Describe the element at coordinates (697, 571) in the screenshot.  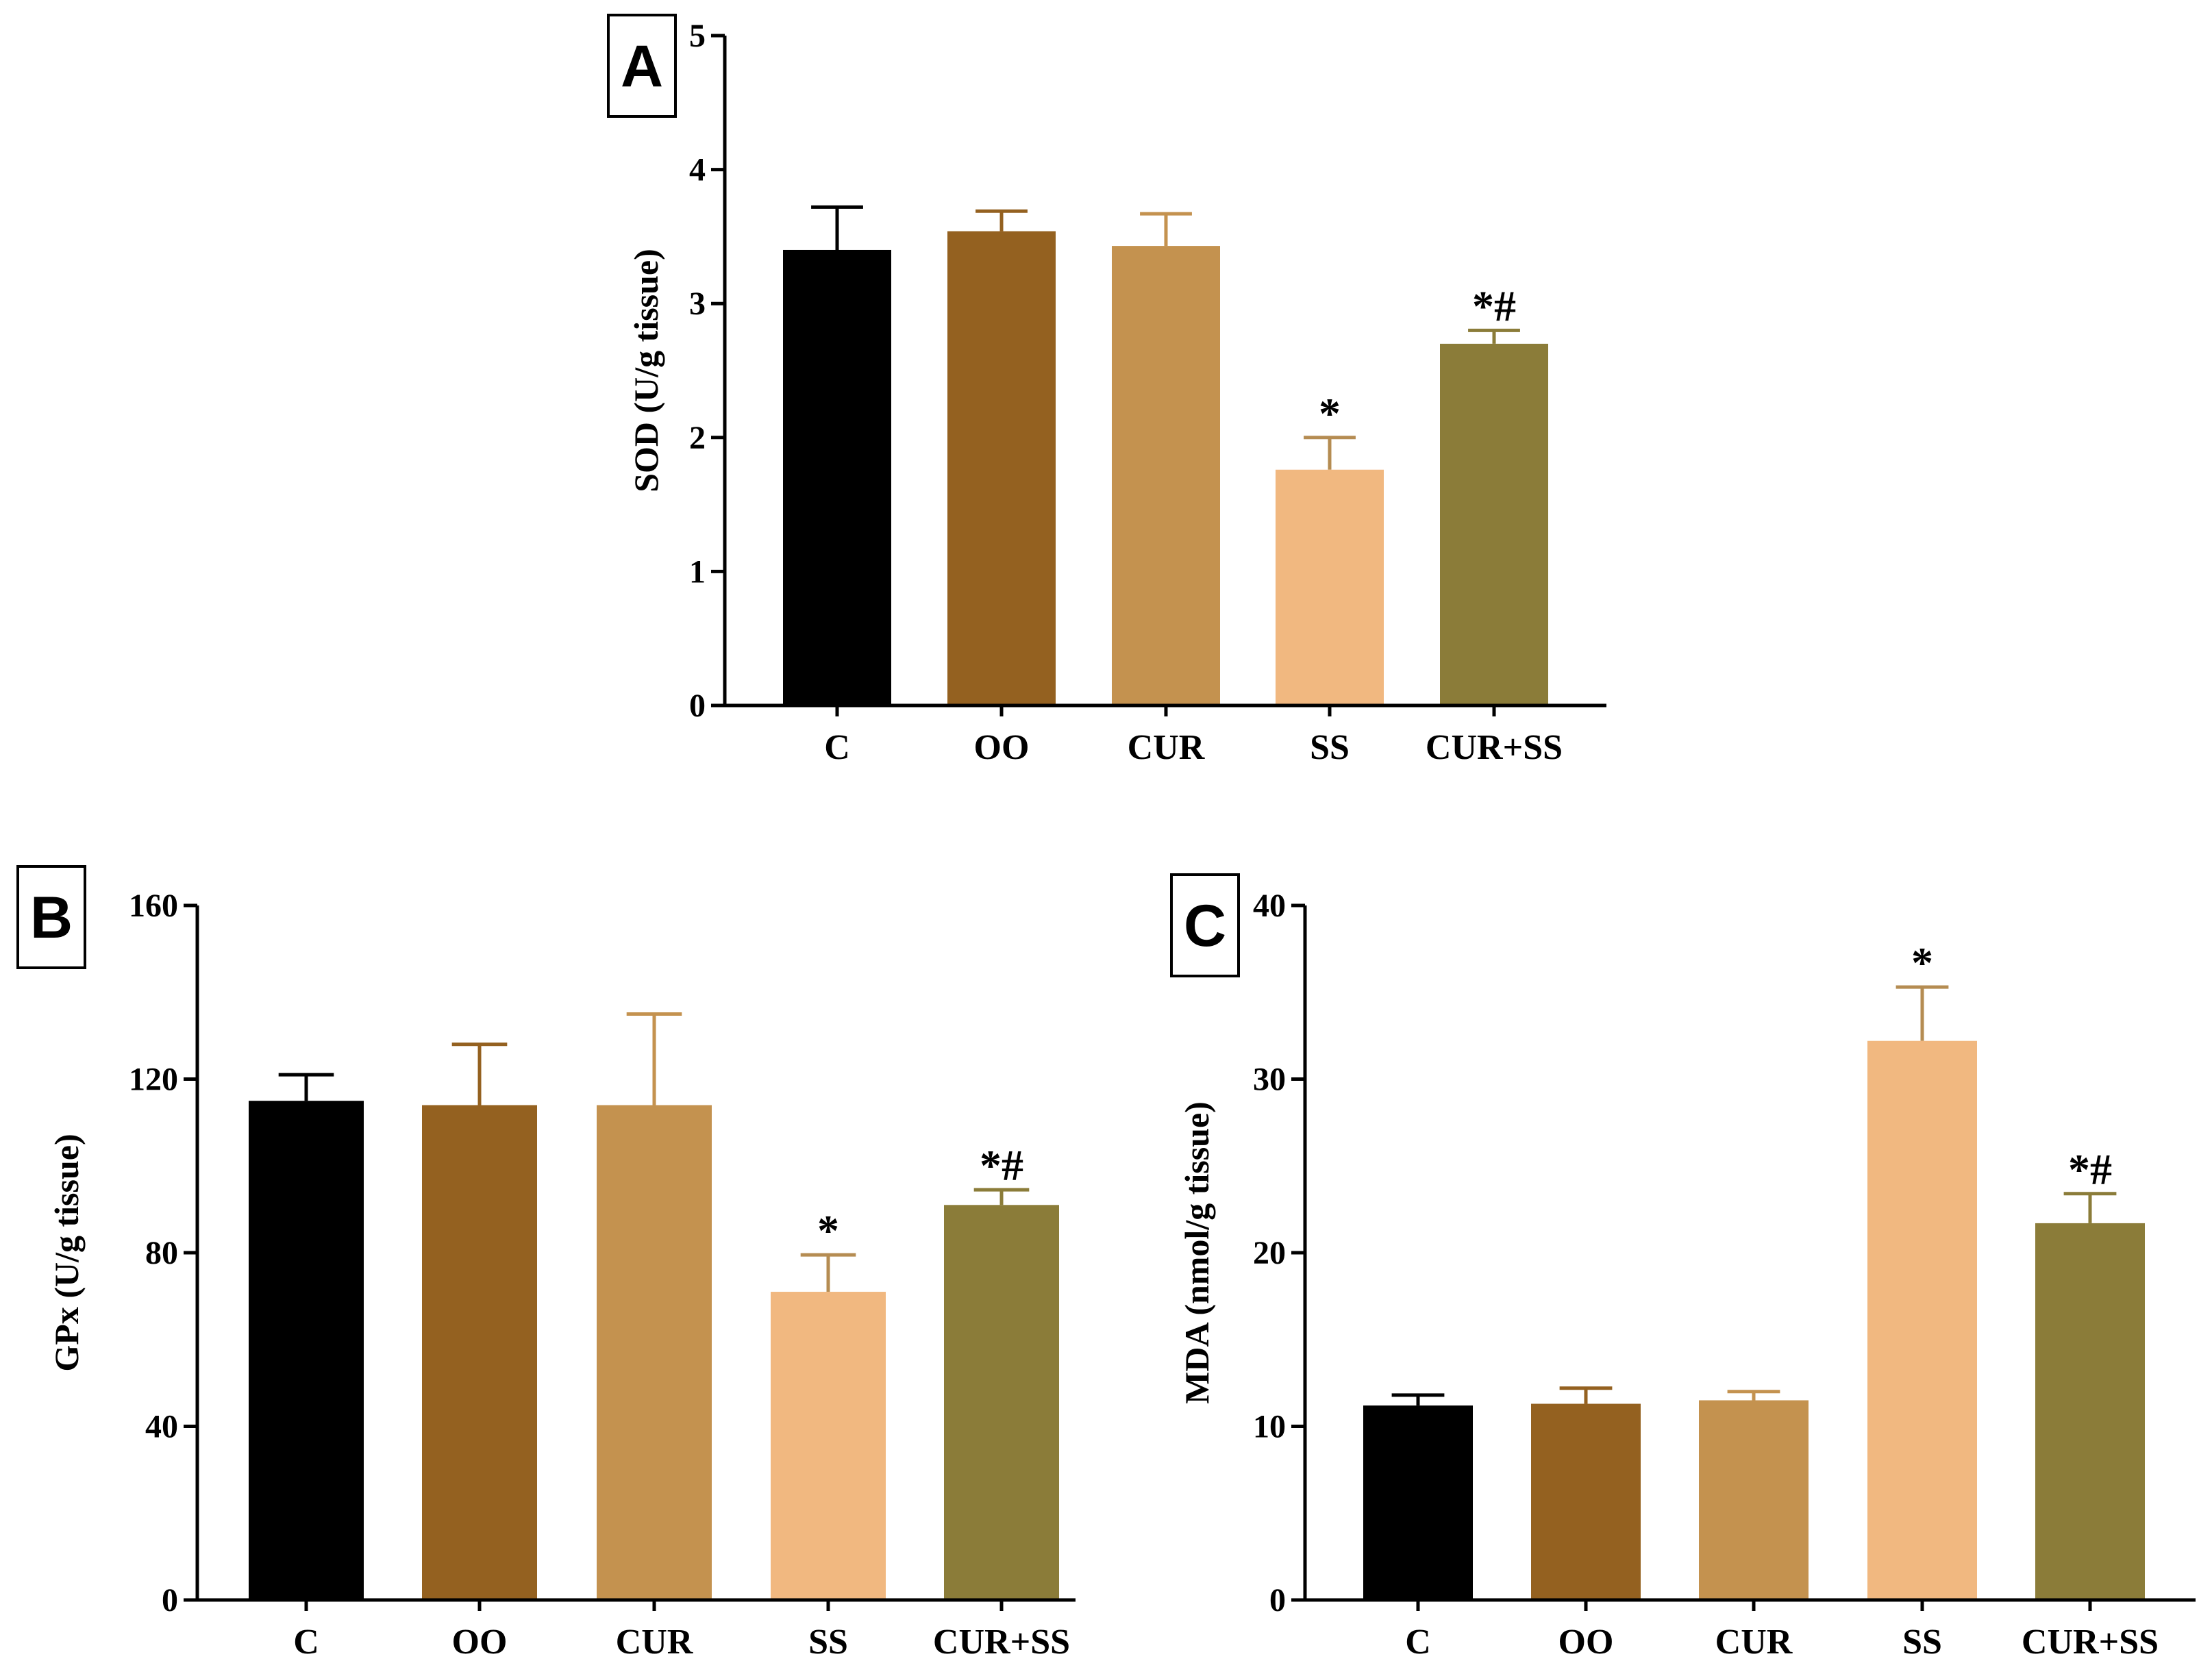
I see `y-tick-label: 1` at that location.